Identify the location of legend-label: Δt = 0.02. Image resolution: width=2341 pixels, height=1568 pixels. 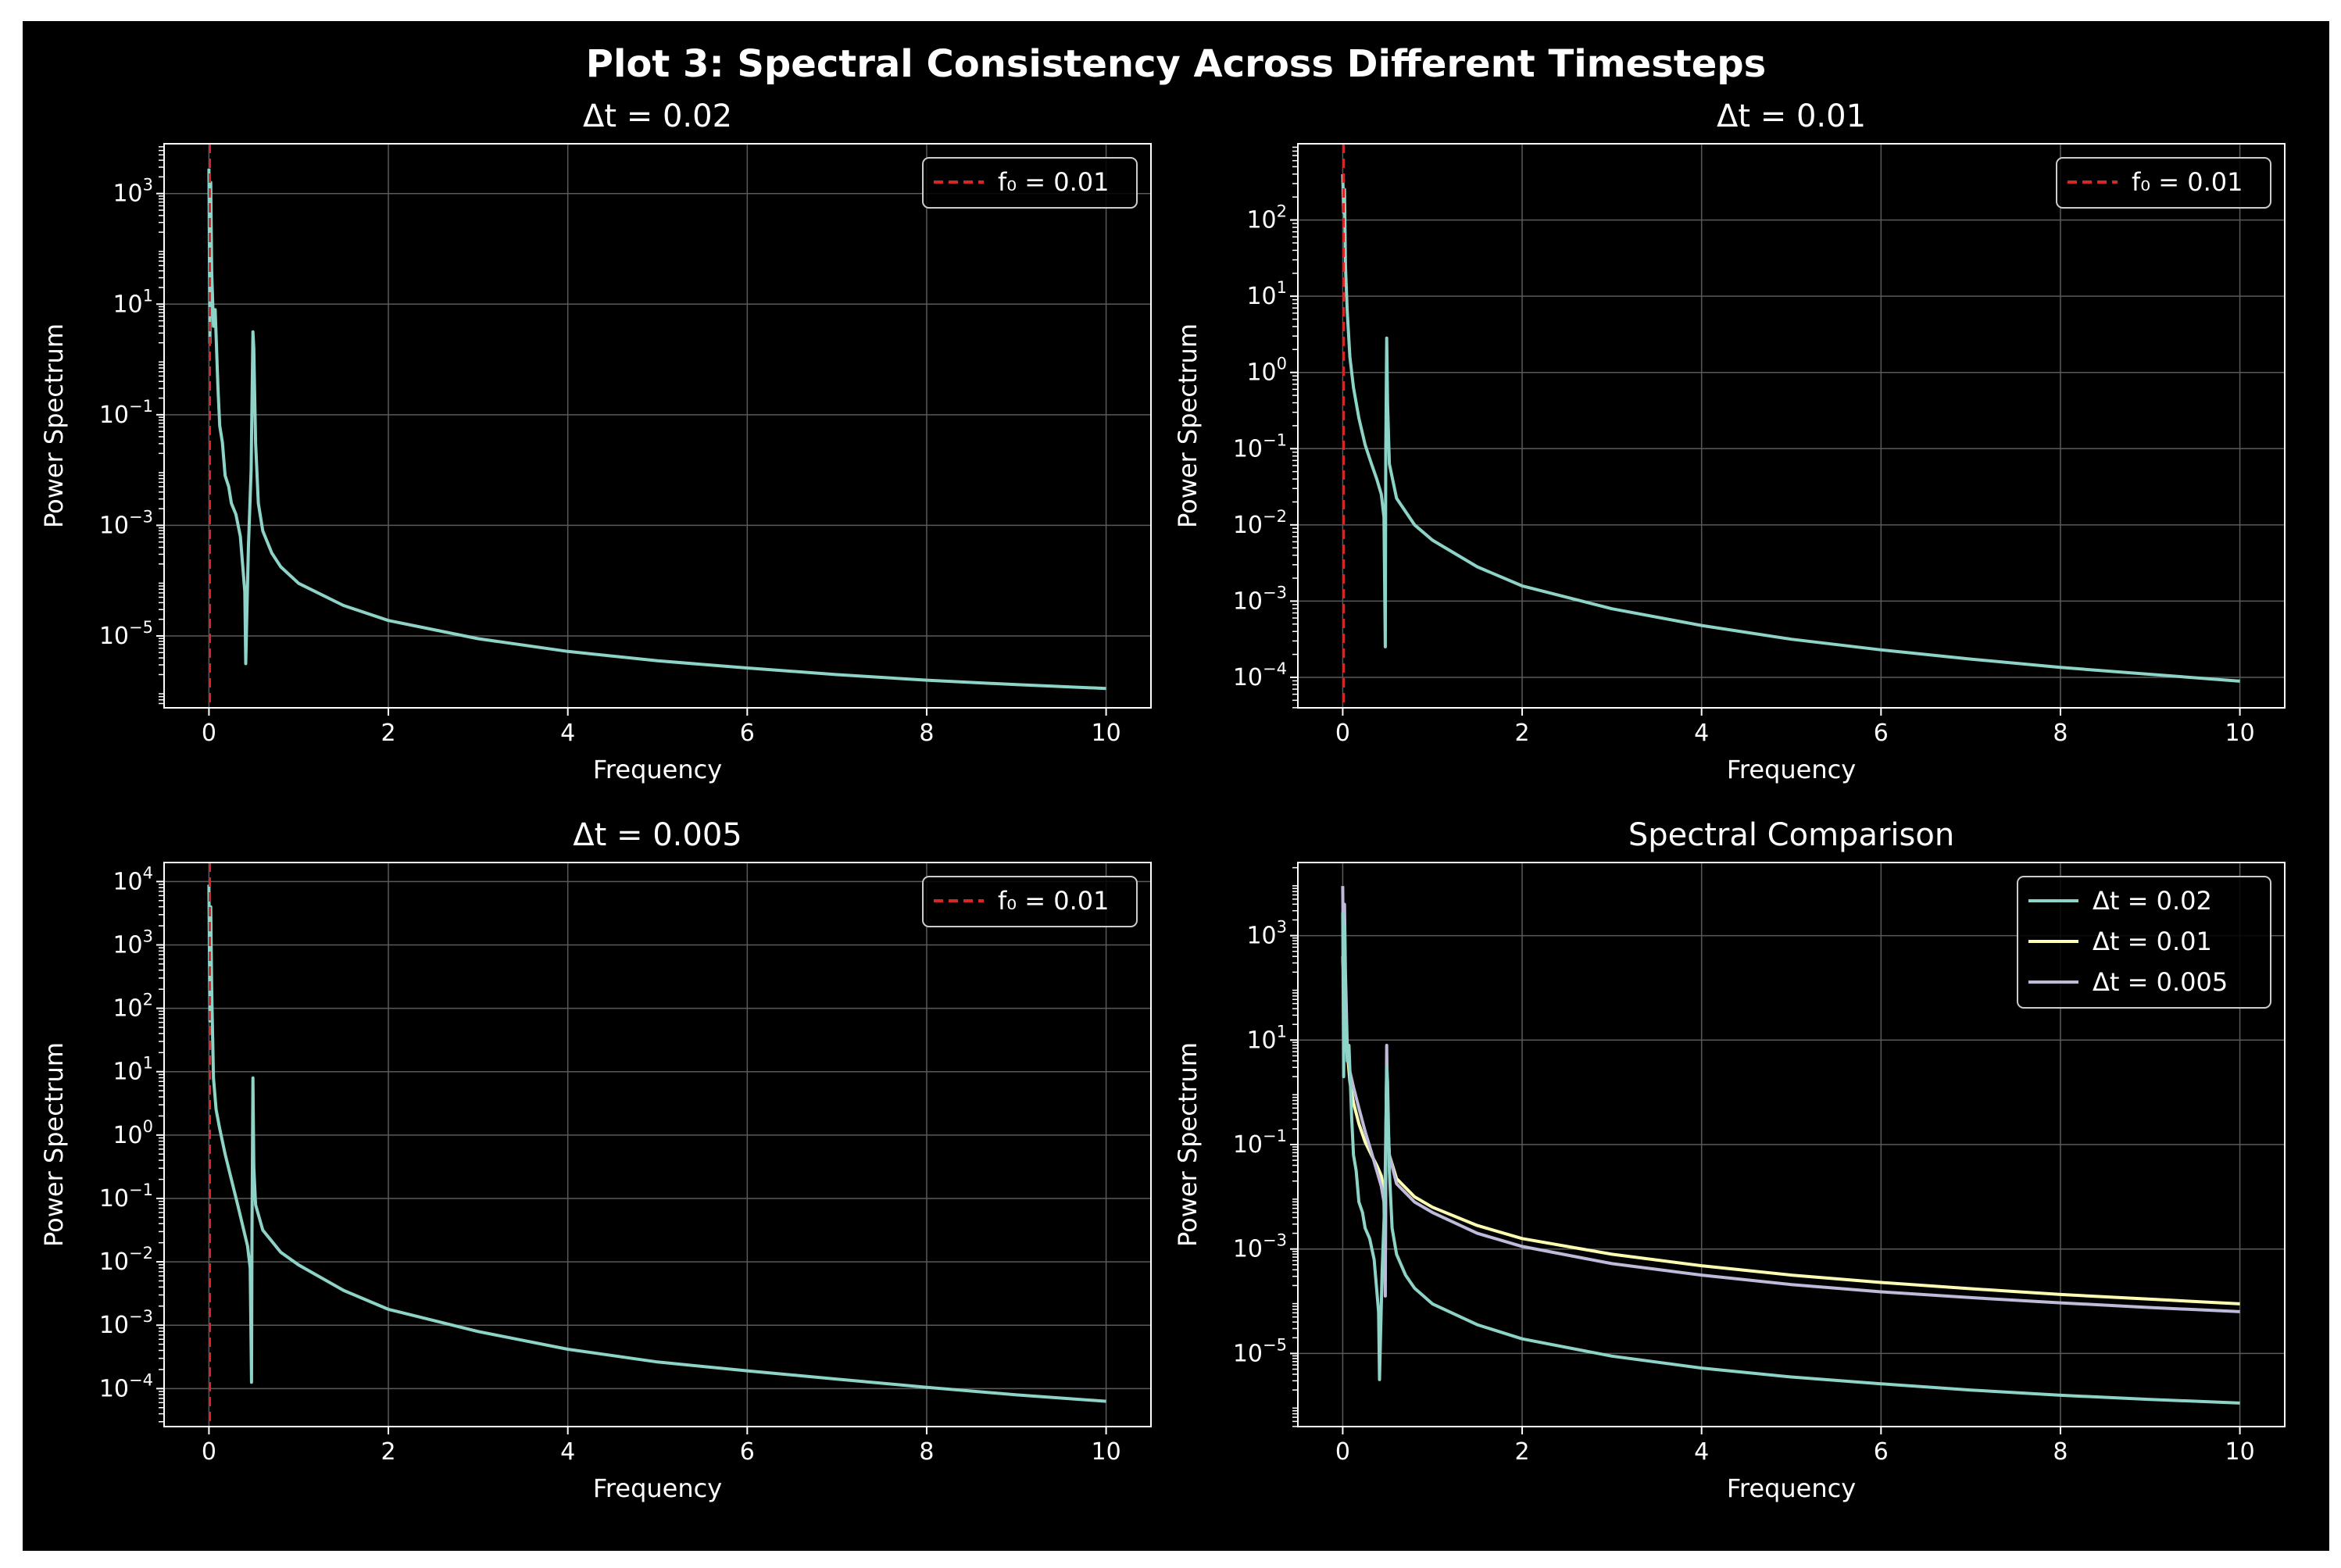
(2152, 901).